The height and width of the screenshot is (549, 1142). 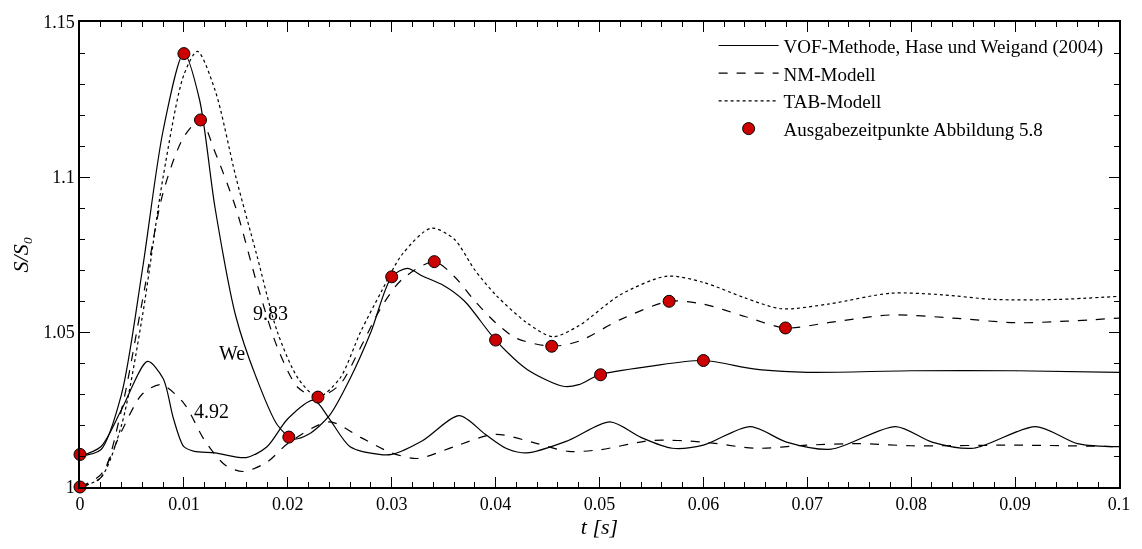 I want to click on x-tick-label: 0.04, so click(x=495, y=504).